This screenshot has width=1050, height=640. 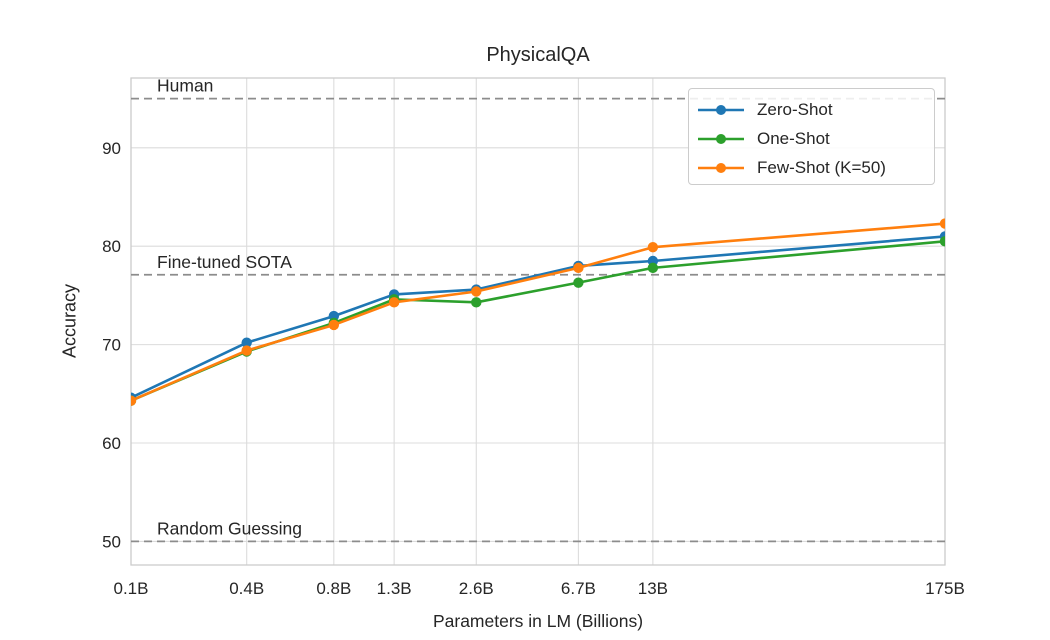 What do you see at coordinates (111, 443) in the screenshot?
I see `y-tick-label: 60` at bounding box center [111, 443].